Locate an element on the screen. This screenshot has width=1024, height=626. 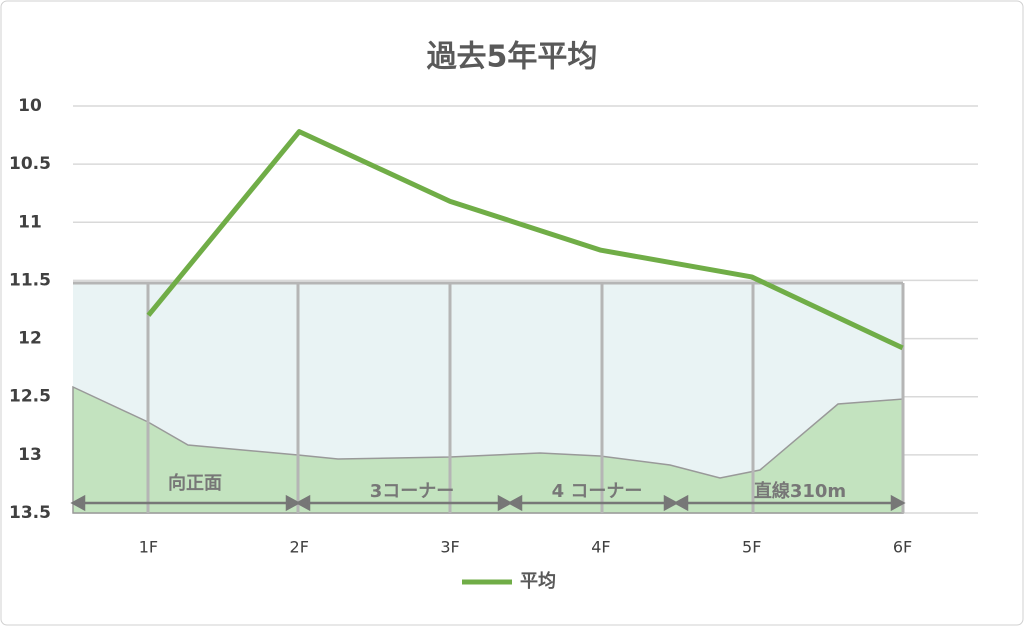
x-tick-label: 6F is located at coordinates (902, 547).